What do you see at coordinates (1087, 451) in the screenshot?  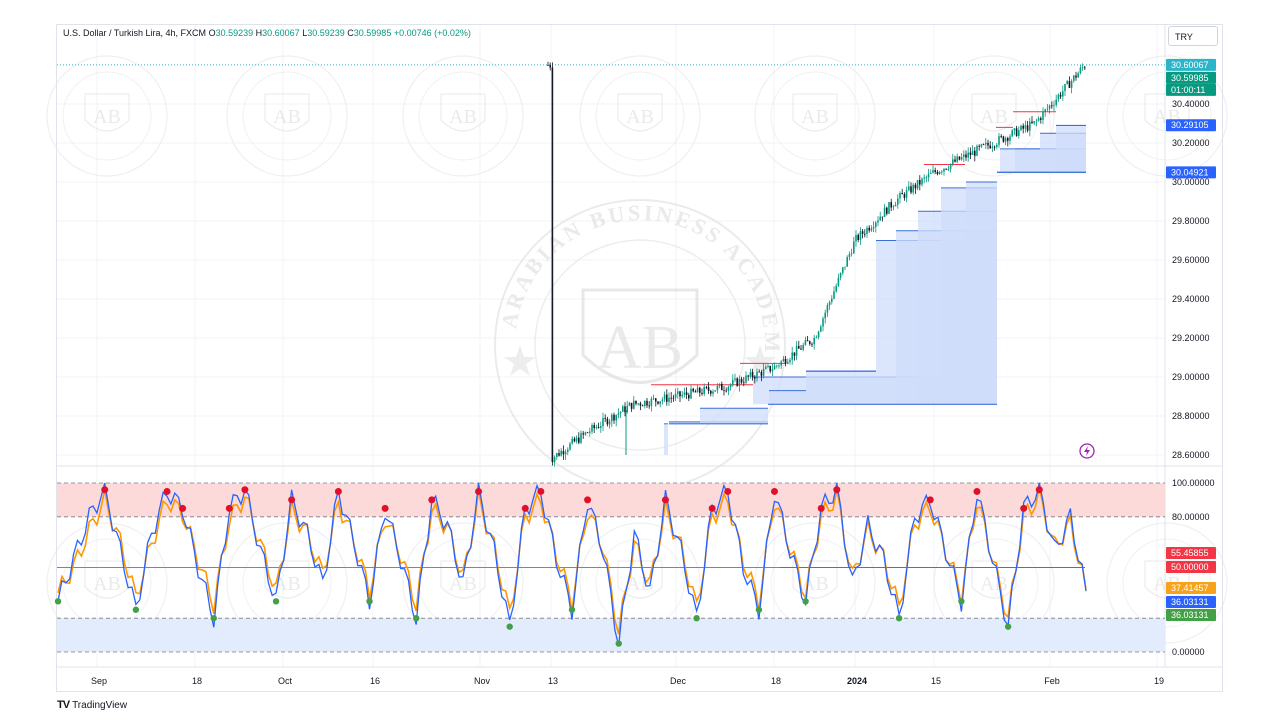 I see `alert-lightning-glyph-icon` at bounding box center [1087, 451].